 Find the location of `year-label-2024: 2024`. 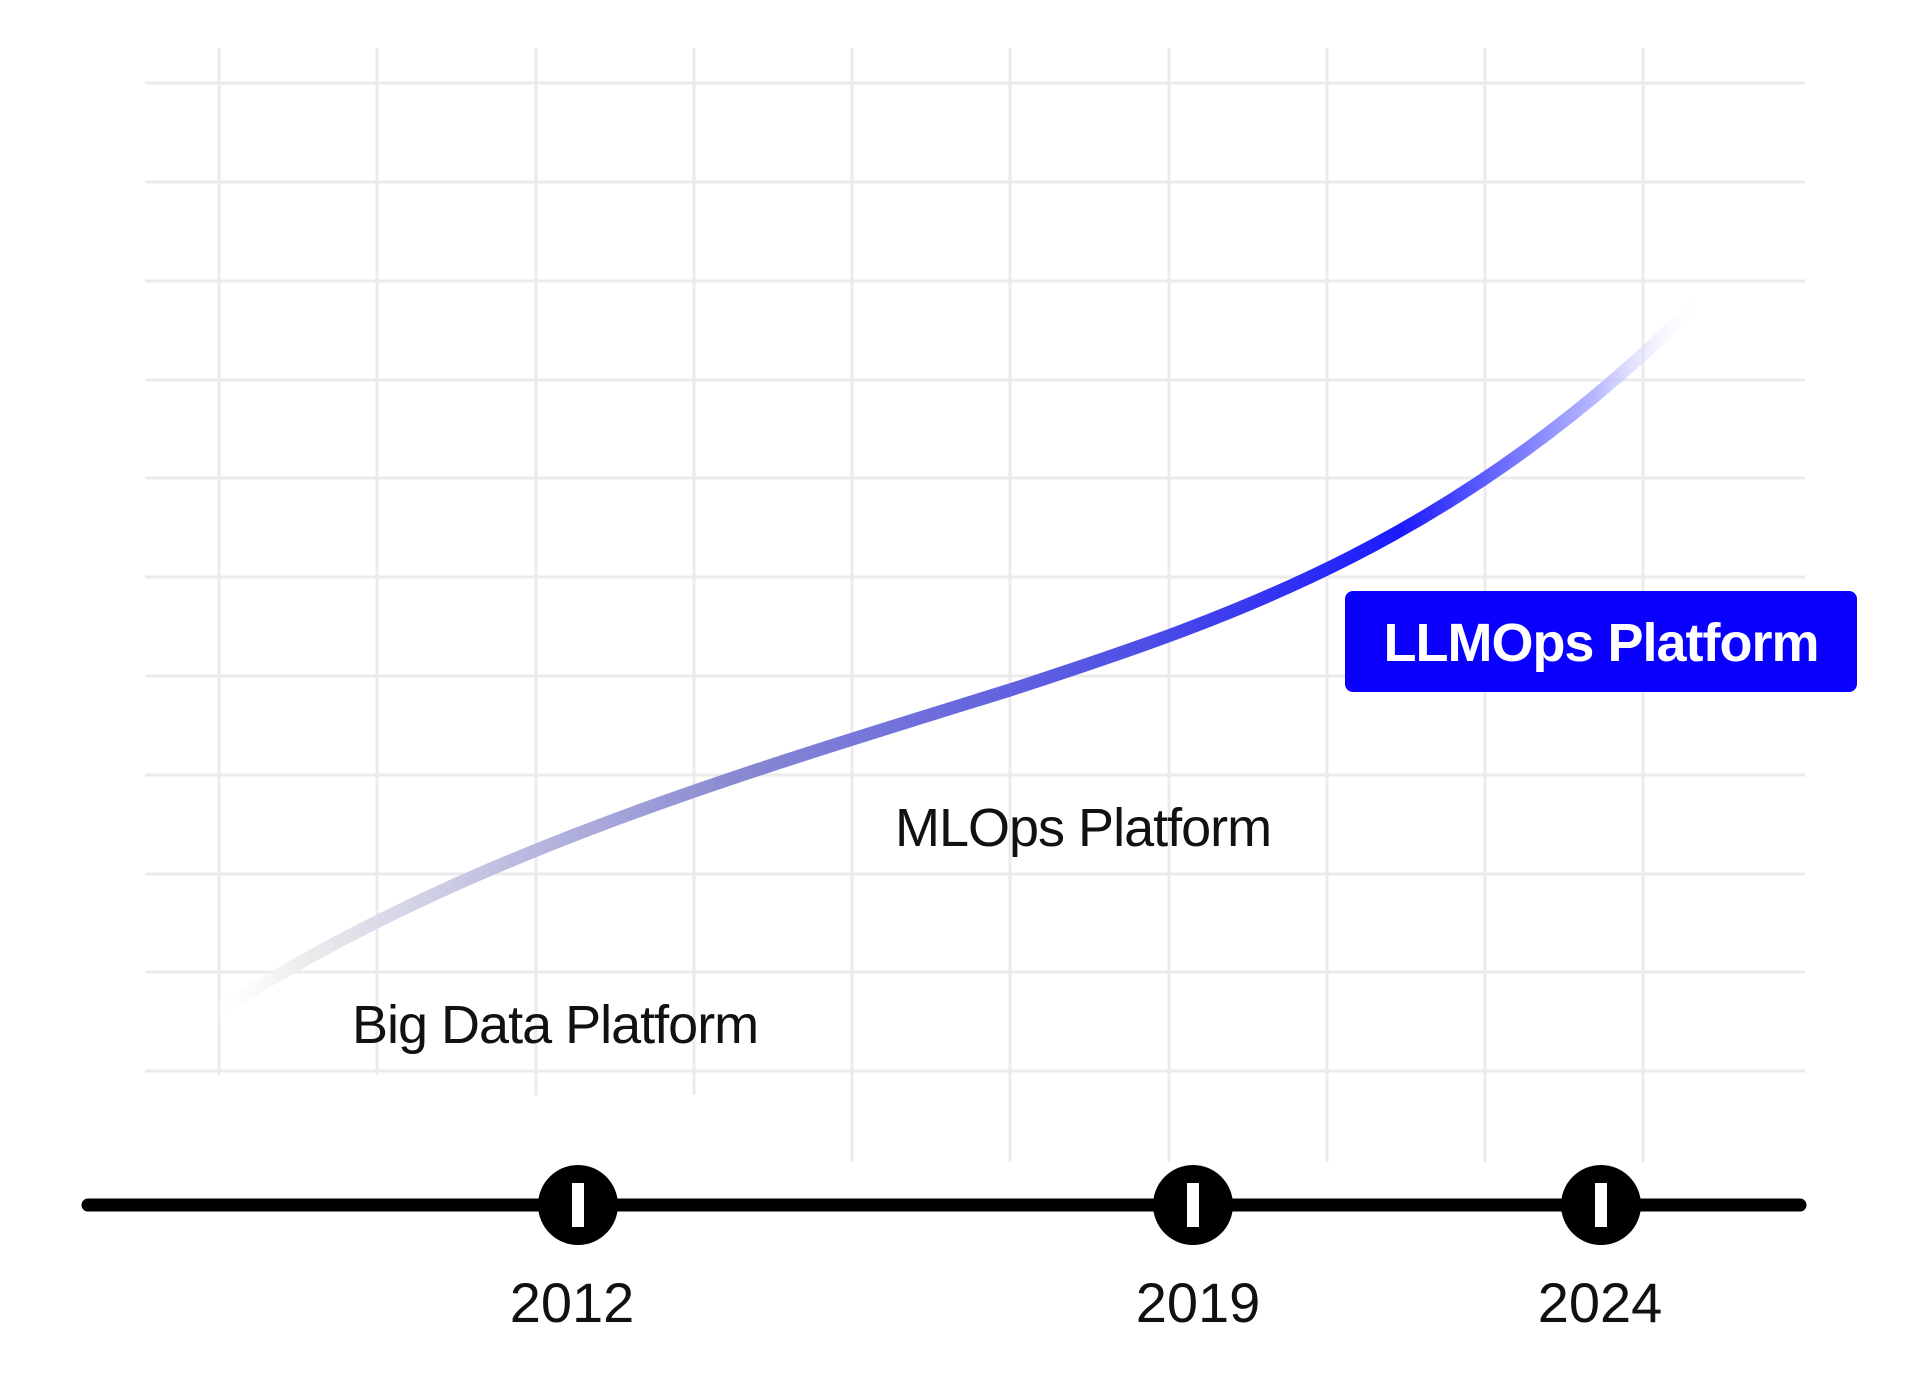

year-label-2024: 2024 is located at coordinates (1600, 1302).